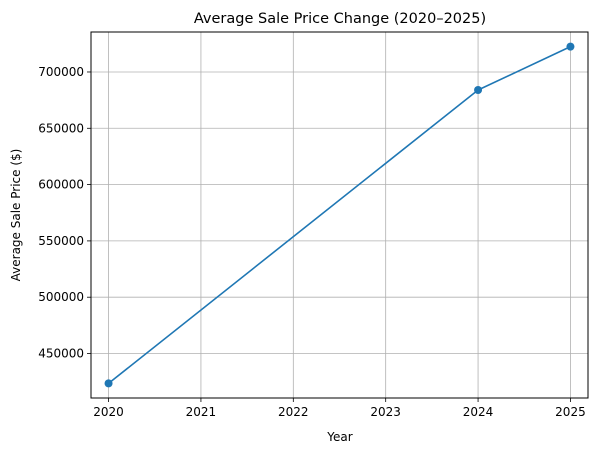  Describe the element at coordinates (201, 412) in the screenshot. I see `x-tick-label: 2021` at that location.